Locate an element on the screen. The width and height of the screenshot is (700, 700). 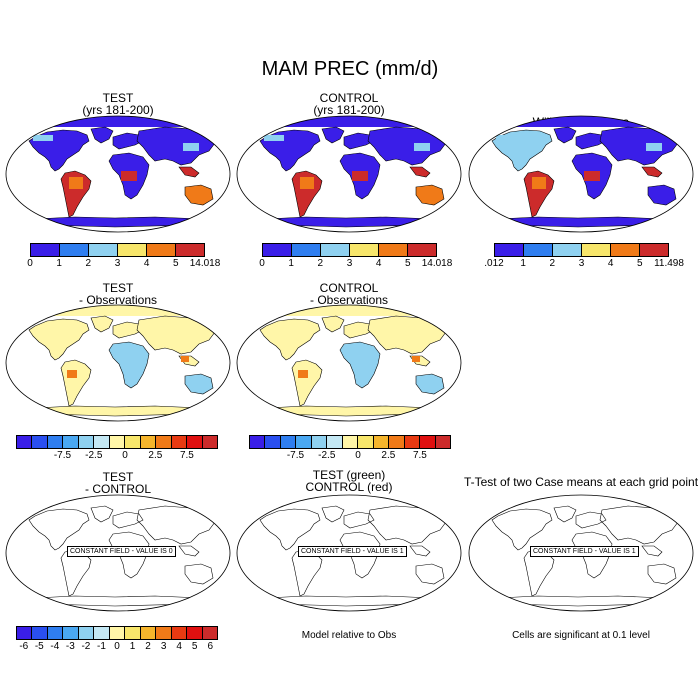
seasia-anomaly is located at coordinates (416, 359).